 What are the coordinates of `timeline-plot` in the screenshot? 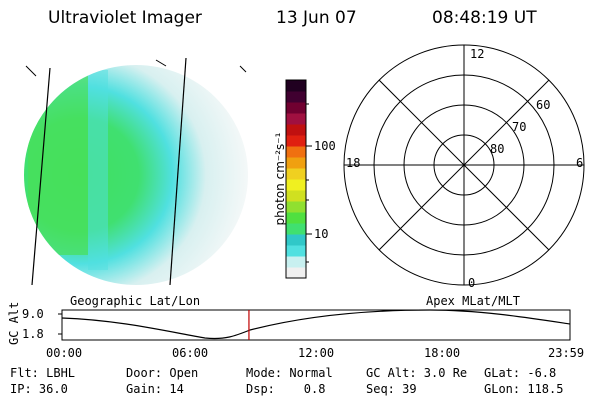 It's located at (314, 325).